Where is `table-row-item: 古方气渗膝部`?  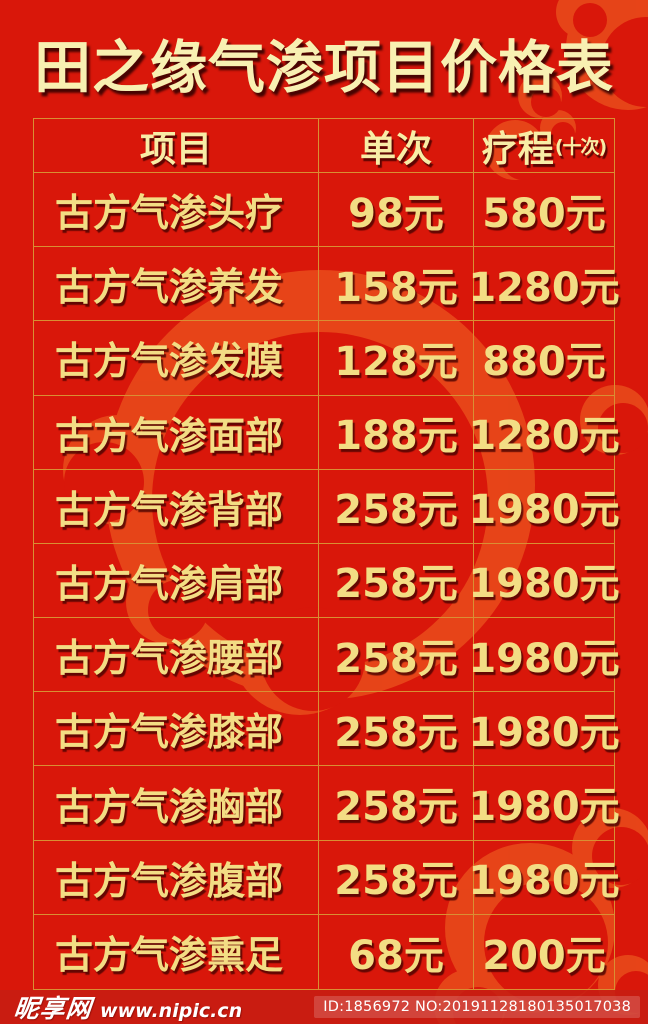
table-row-item: 古方气渗膝部 is located at coordinates (176, 729).